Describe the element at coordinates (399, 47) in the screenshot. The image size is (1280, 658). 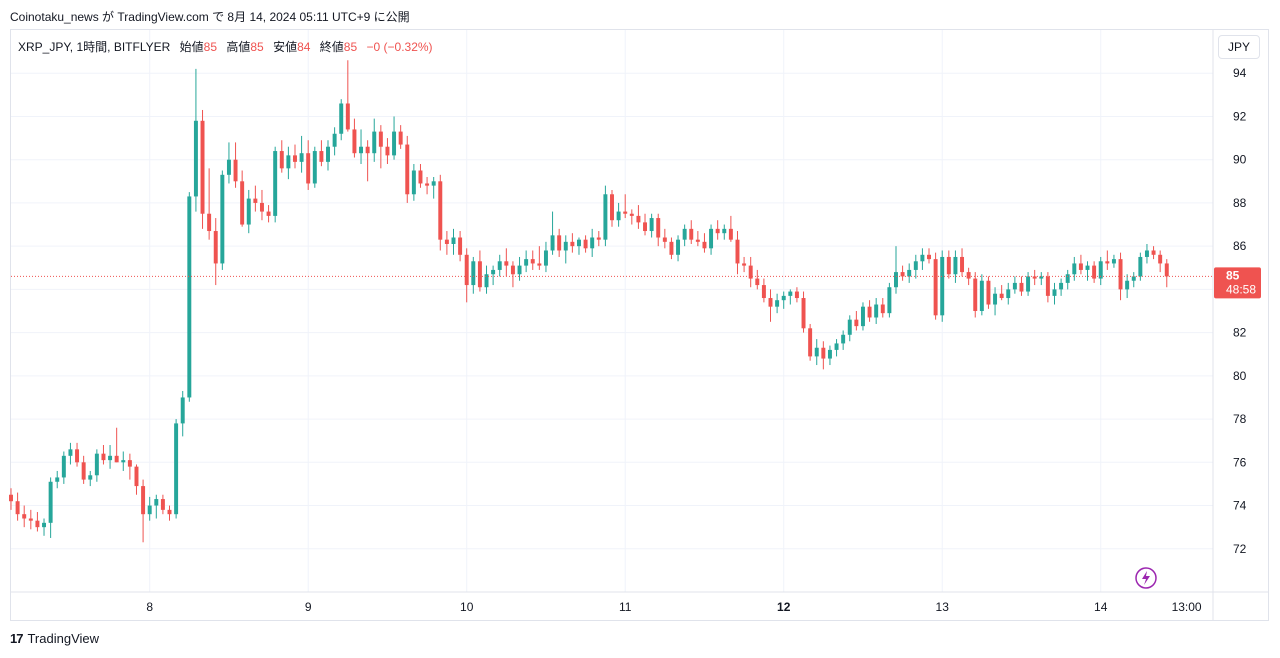
I see `change-value: −0 (−0.32%)` at that location.